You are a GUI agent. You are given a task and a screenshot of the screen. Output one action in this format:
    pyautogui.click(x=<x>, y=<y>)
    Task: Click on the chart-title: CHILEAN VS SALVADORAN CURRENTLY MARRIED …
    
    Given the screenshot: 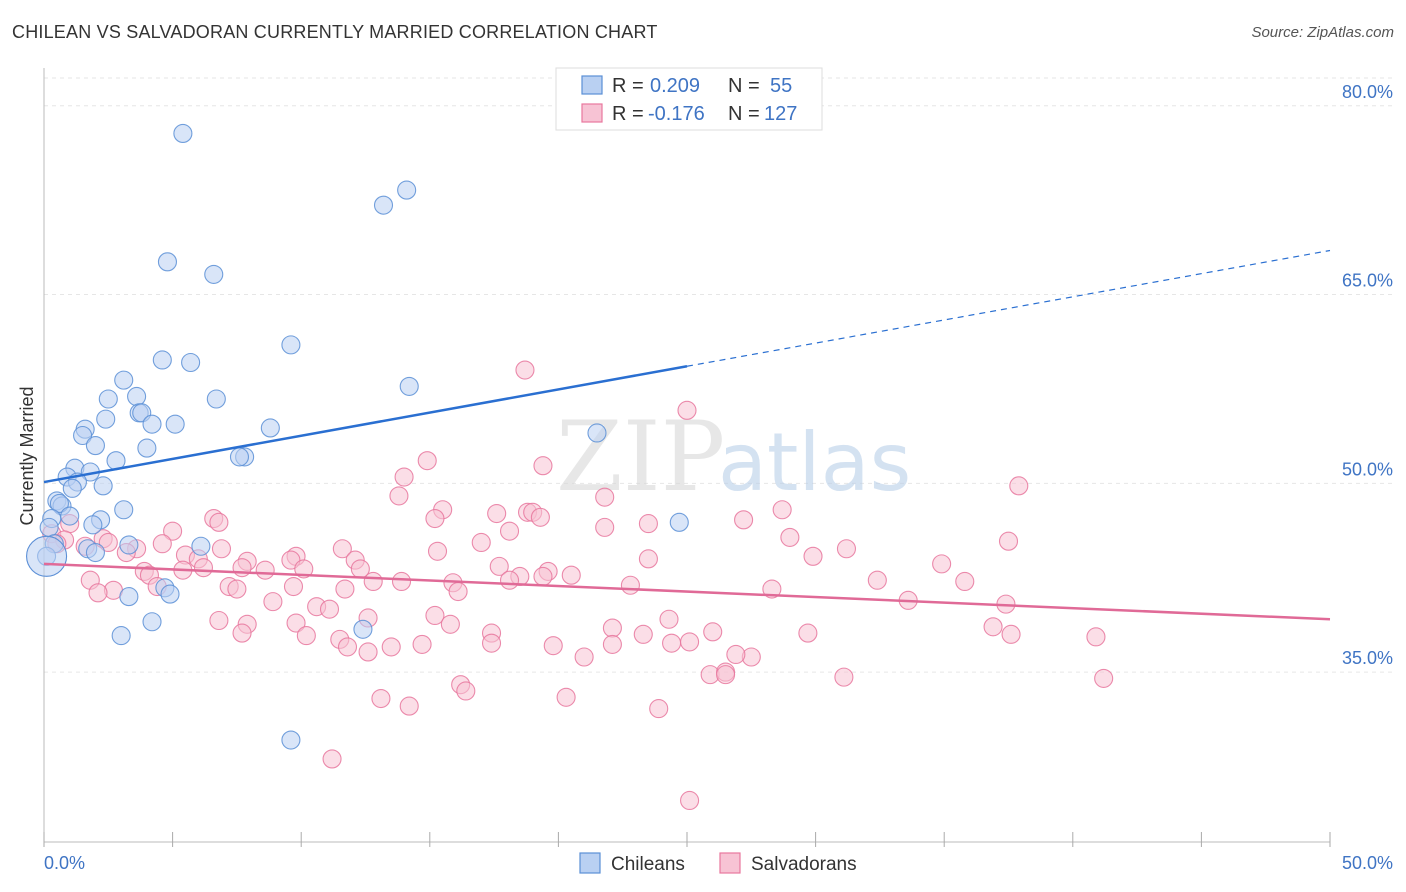 What is the action you would take?
    pyautogui.click(x=335, y=32)
    